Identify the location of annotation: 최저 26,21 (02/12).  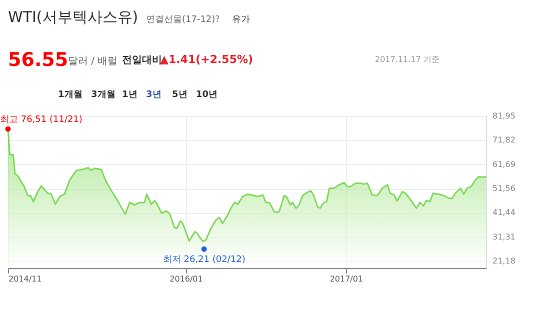
(204, 260).